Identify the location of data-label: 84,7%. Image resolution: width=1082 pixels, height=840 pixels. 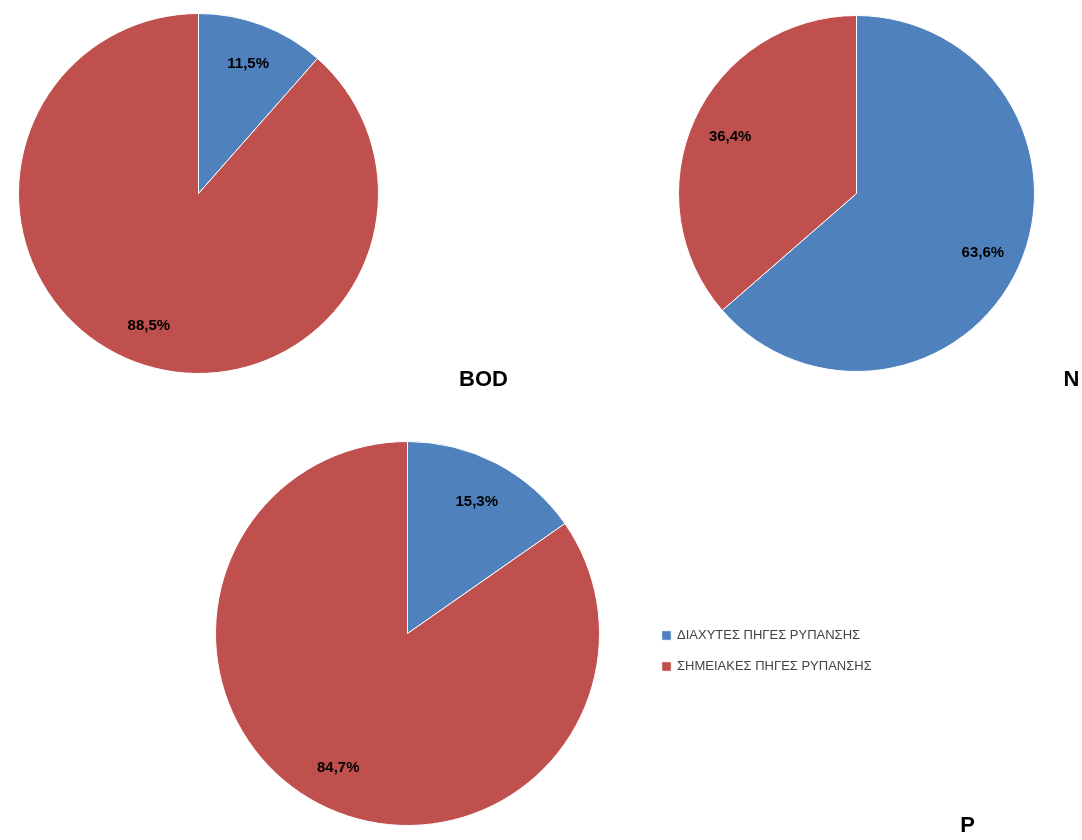
(338, 766).